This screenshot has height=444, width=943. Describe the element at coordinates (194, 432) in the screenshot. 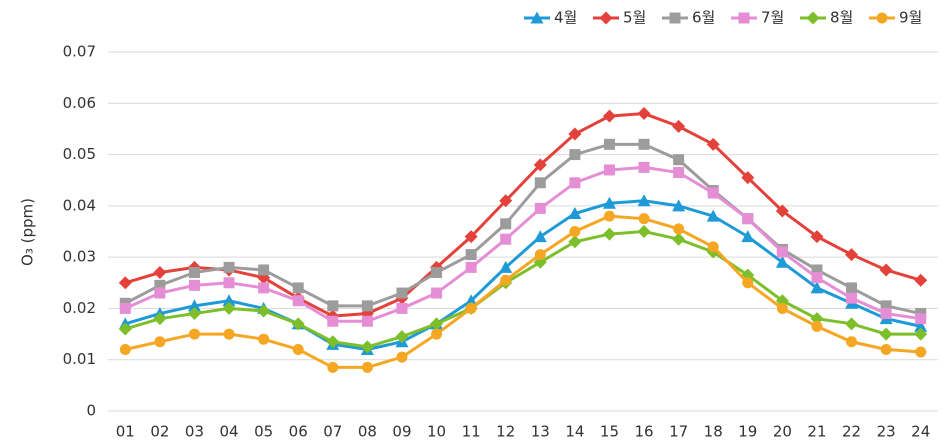

I see `x-tick-label: 03` at that location.